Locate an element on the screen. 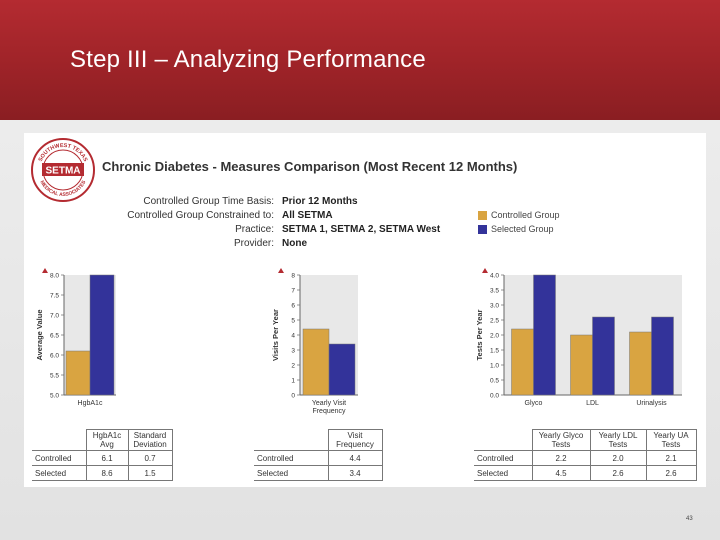 The width and height of the screenshot is (720, 540). table-row: Selected 8.6 1.5 is located at coordinates (102, 473).